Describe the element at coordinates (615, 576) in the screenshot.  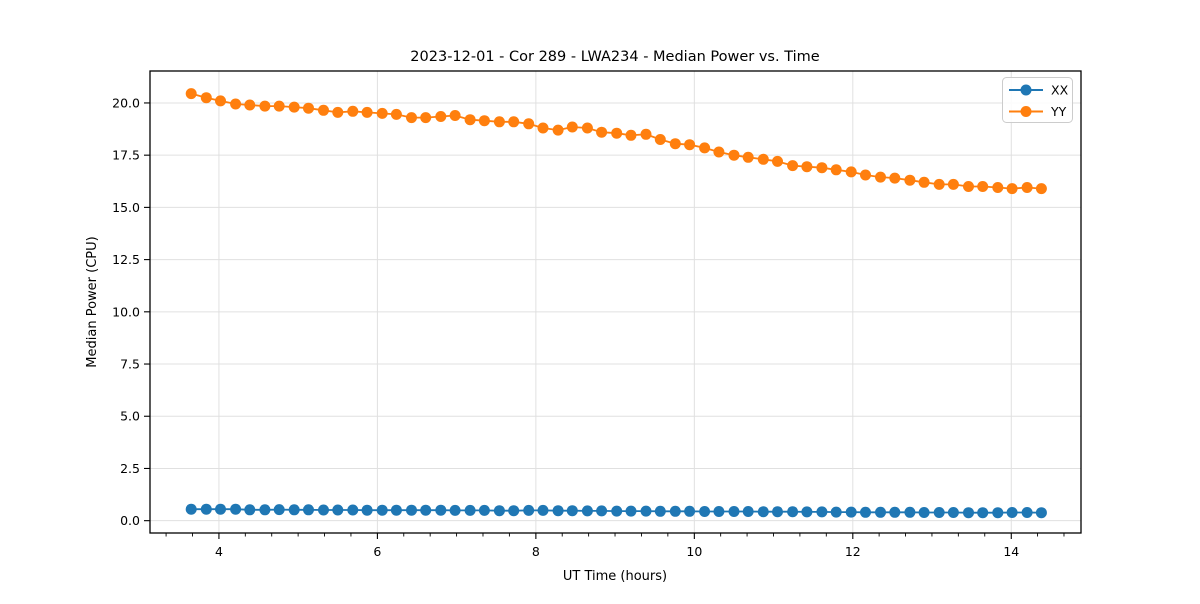
I see `x-axis-label: UT Time (hours)` at that location.